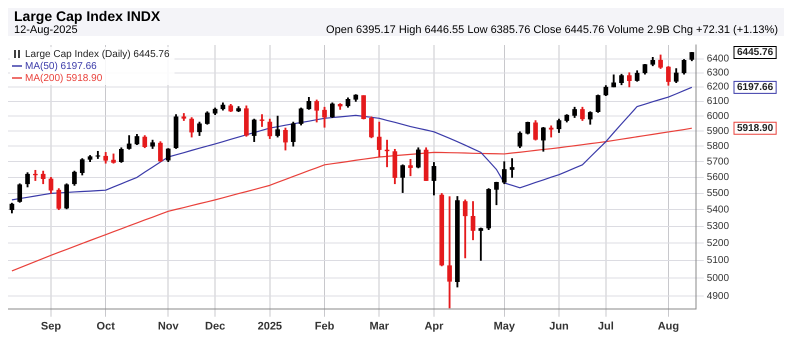  I want to click on chart-subtitle: 12-Aug-2025, so click(46, 30).